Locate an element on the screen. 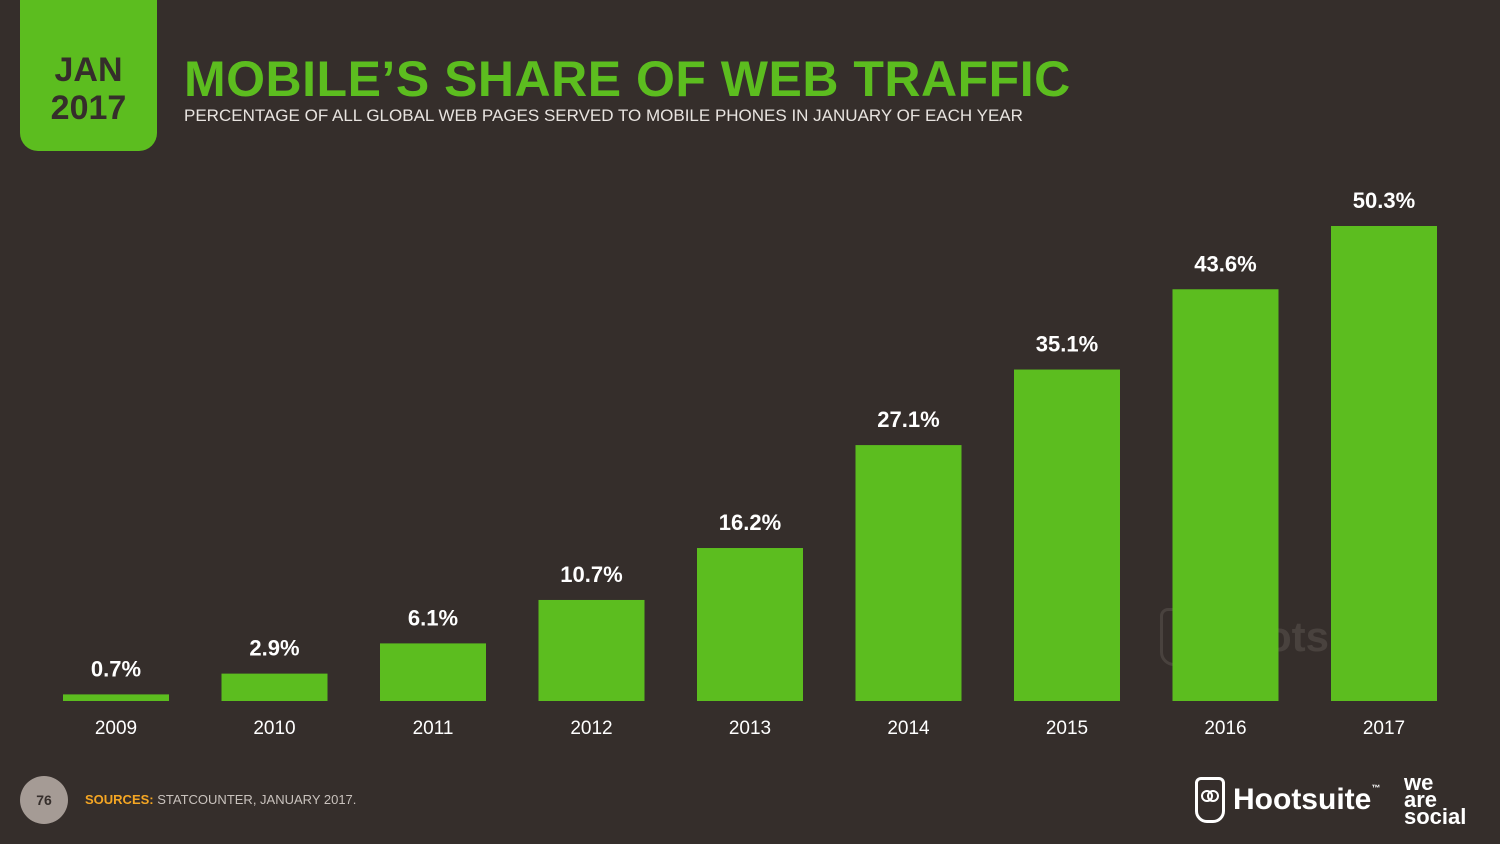 Image resolution: width=1500 pixels, height=844 pixels. data-label-2014: 27.1% is located at coordinates (908, 419).